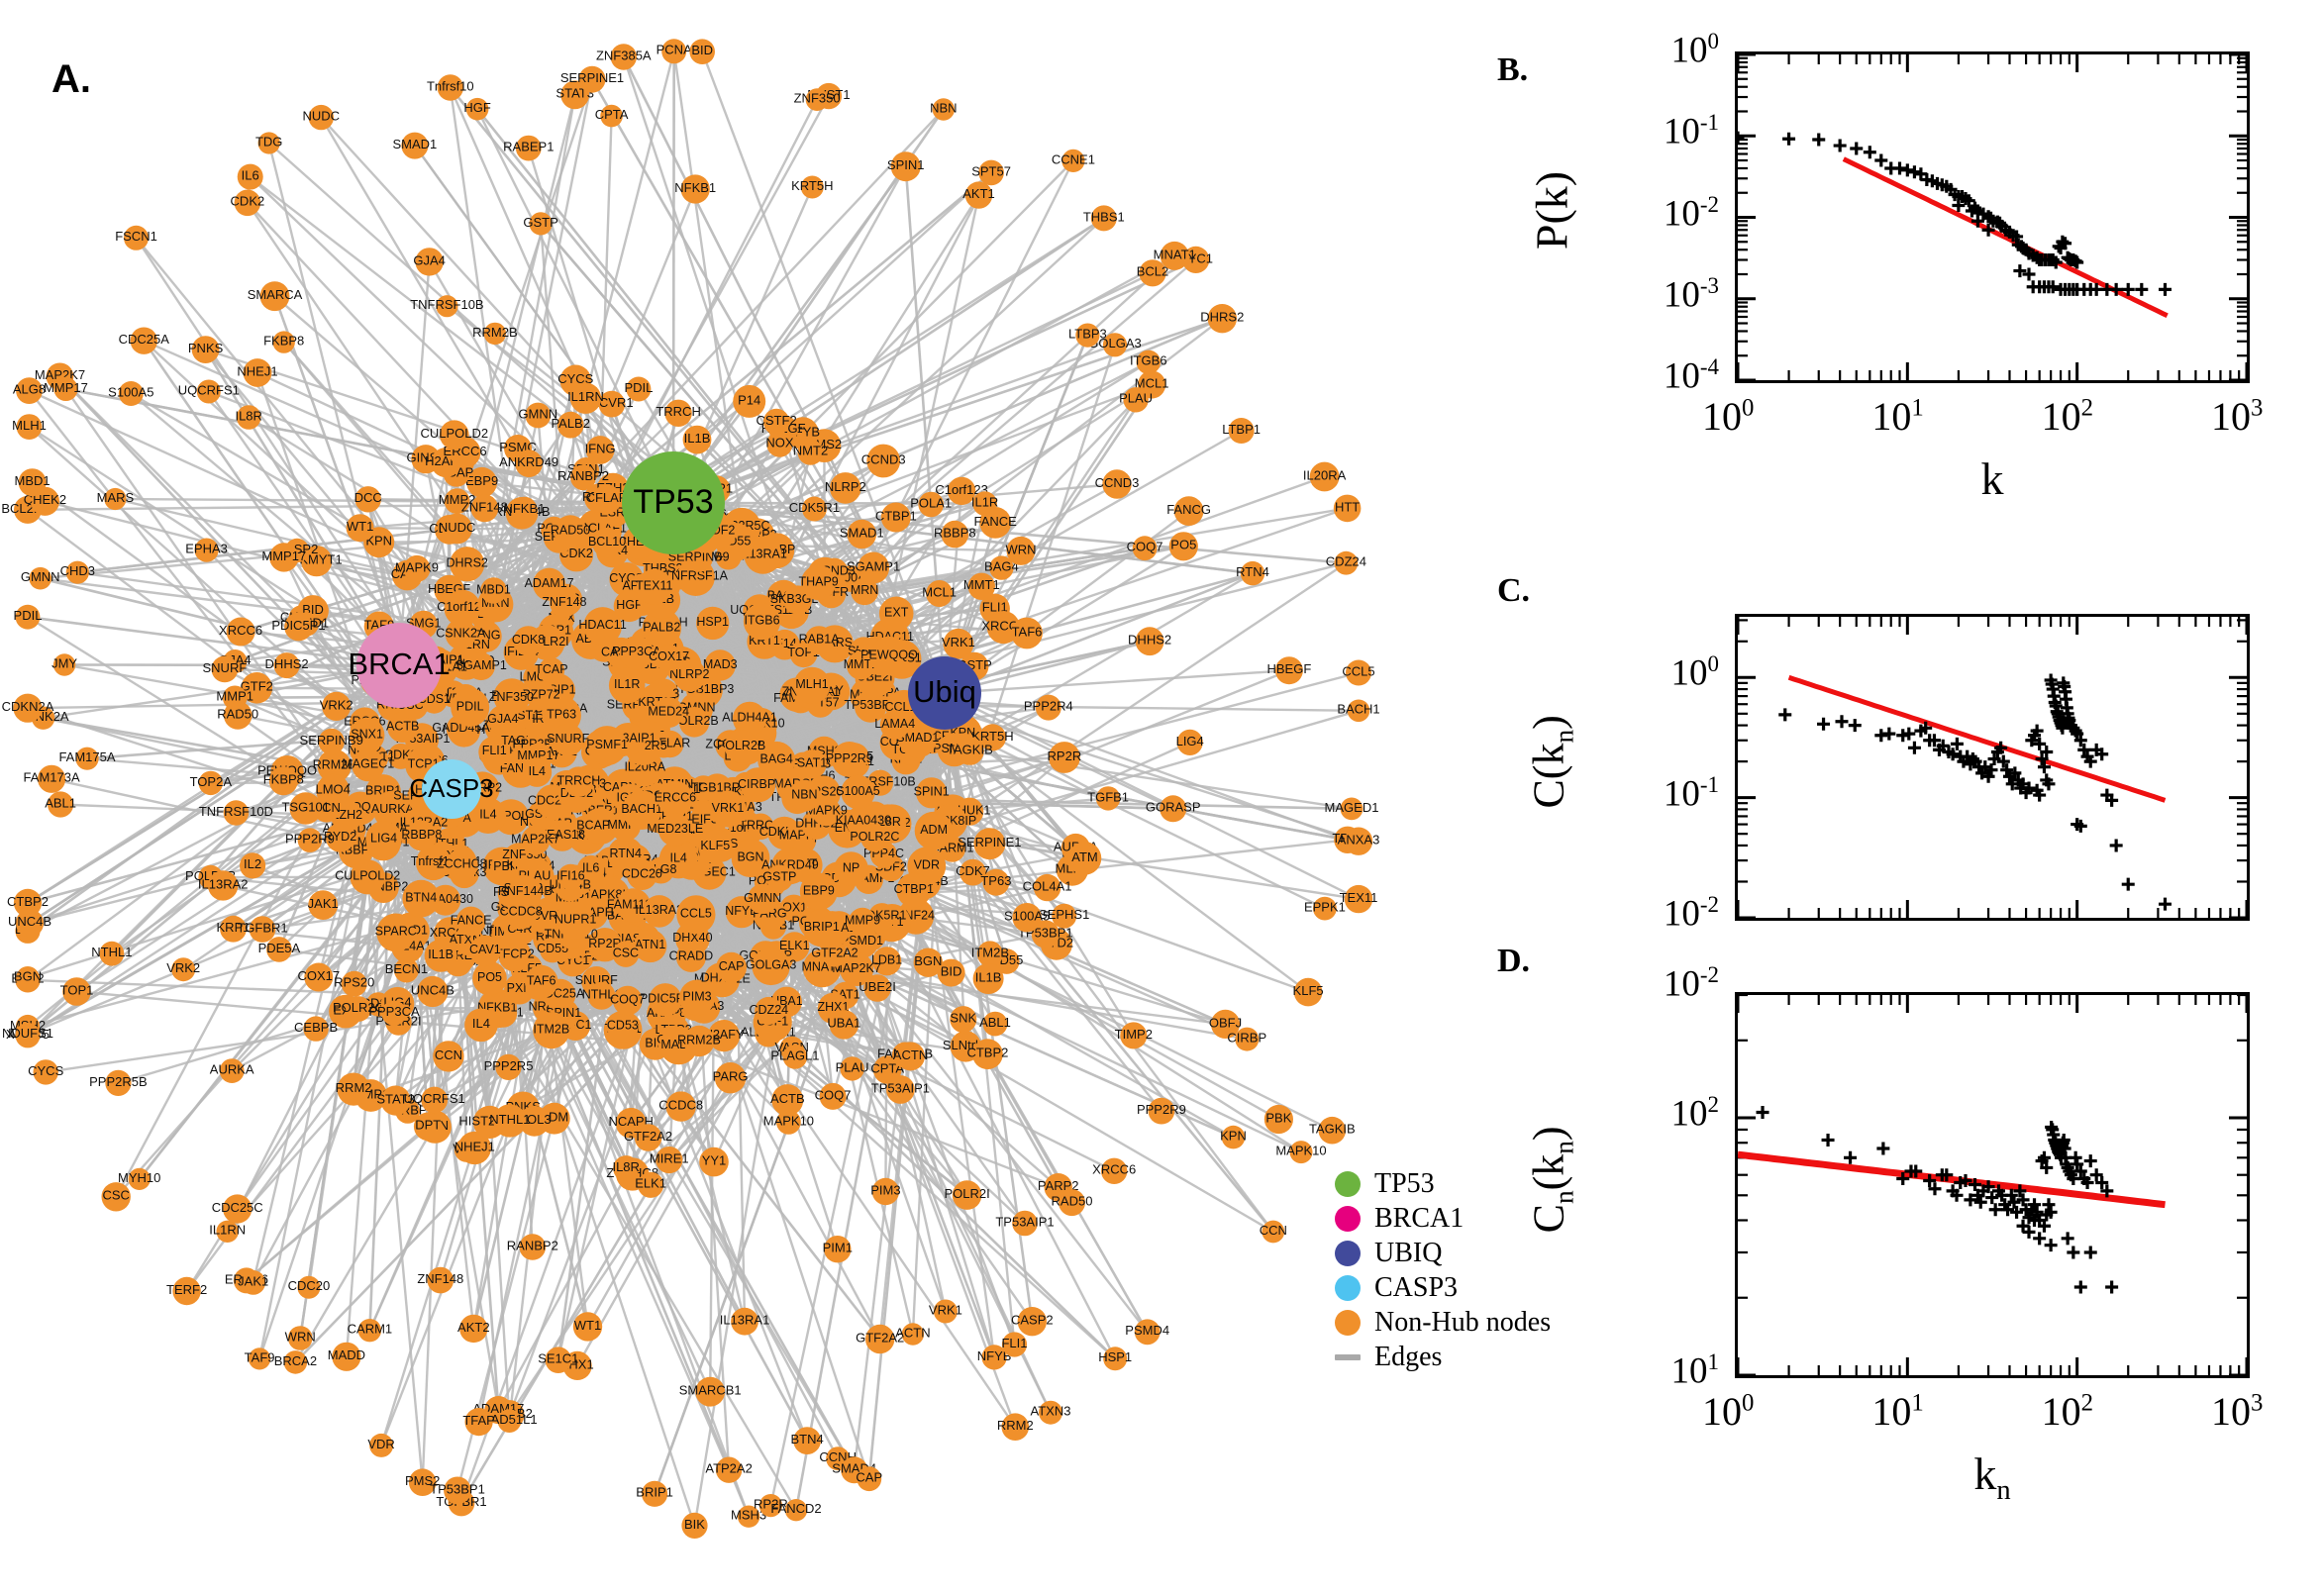 The image size is (2323, 1596). Describe the element at coordinates (812, 187) in the screenshot. I see `network-node: KRT5H` at that location.